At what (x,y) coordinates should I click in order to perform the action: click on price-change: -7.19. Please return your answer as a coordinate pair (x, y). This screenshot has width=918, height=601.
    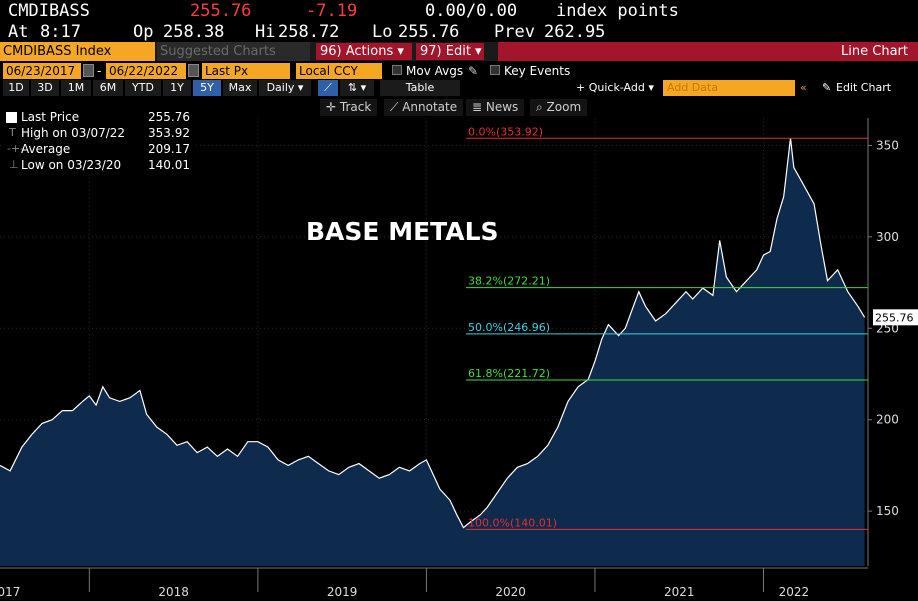
    Looking at the image, I should click on (332, 11).